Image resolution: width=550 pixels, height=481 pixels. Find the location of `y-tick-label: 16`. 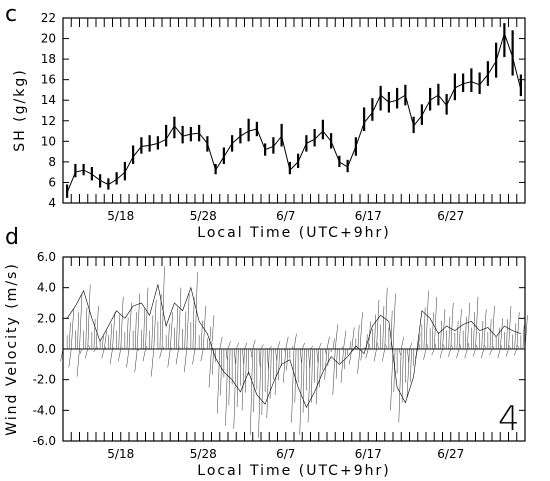

y-tick-label: 16 is located at coordinates (48, 80).